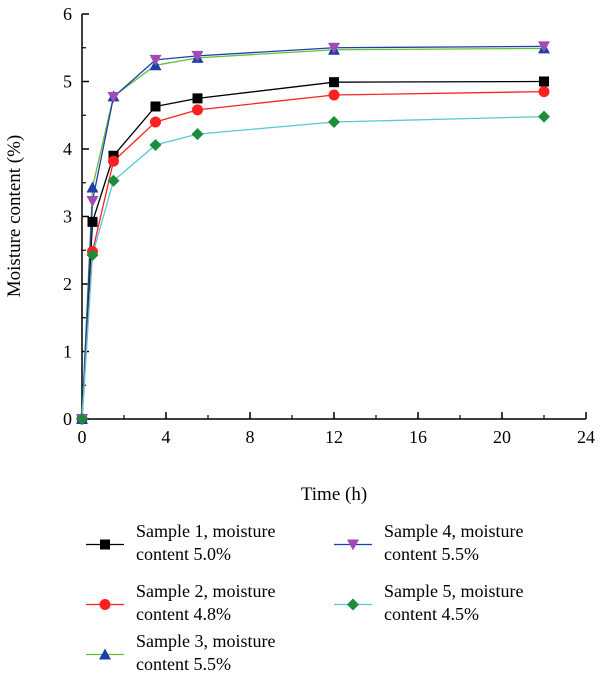  I want to click on legend-label-4-line2: content 5.5%, so click(431, 554).